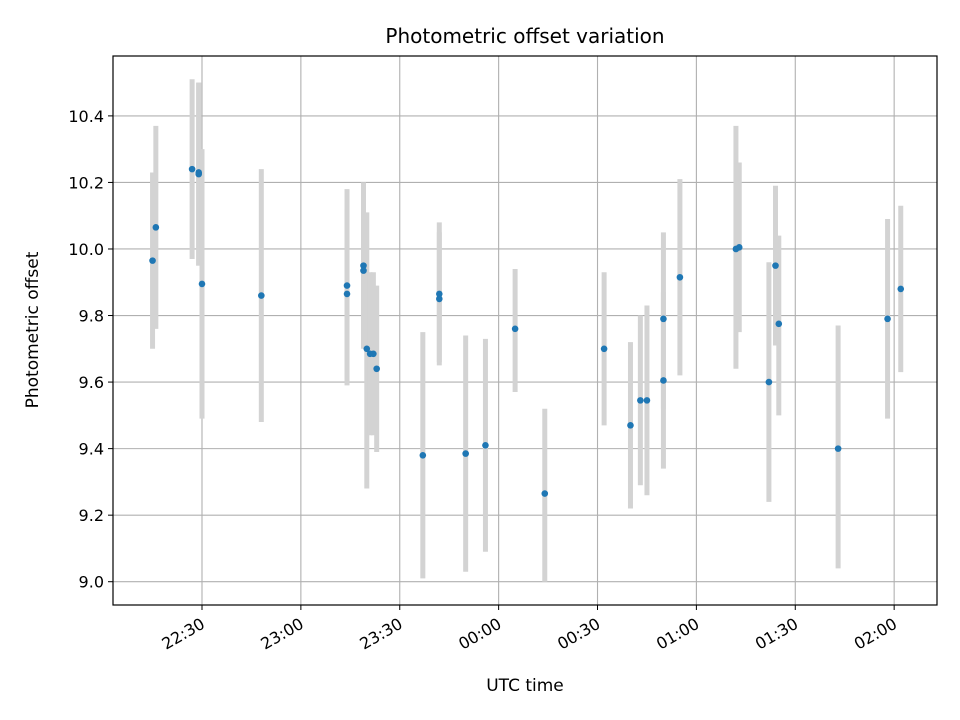 This screenshot has width=960, height=720. I want to click on y-tick-label: 9.8, so click(91, 316).